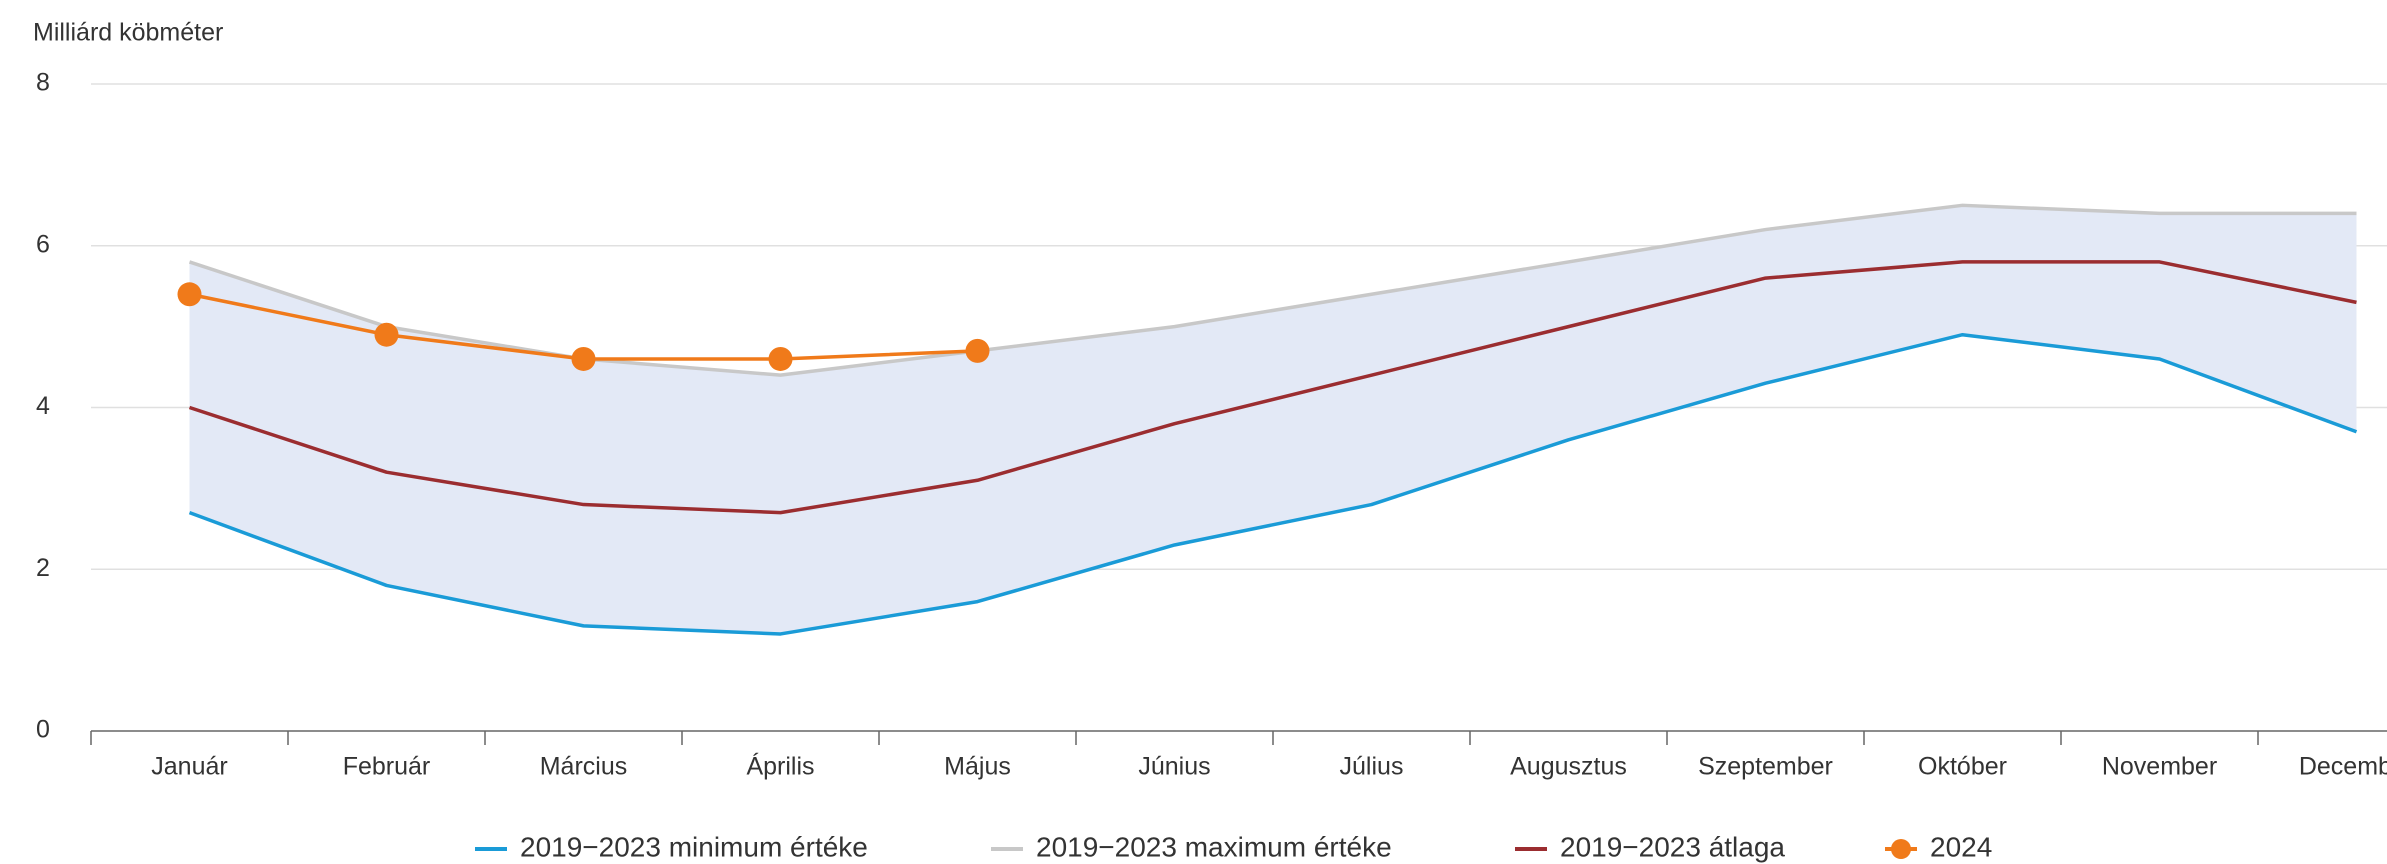 The width and height of the screenshot is (2387, 864). Describe the element at coordinates (1568, 767) in the screenshot. I see `x-tick-label: Augusztus` at that location.